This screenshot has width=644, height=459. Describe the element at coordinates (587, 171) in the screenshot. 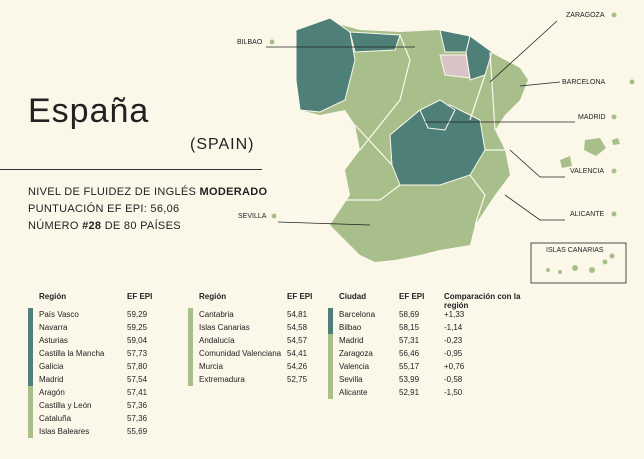

I see `city-label: VALENCIA` at that location.